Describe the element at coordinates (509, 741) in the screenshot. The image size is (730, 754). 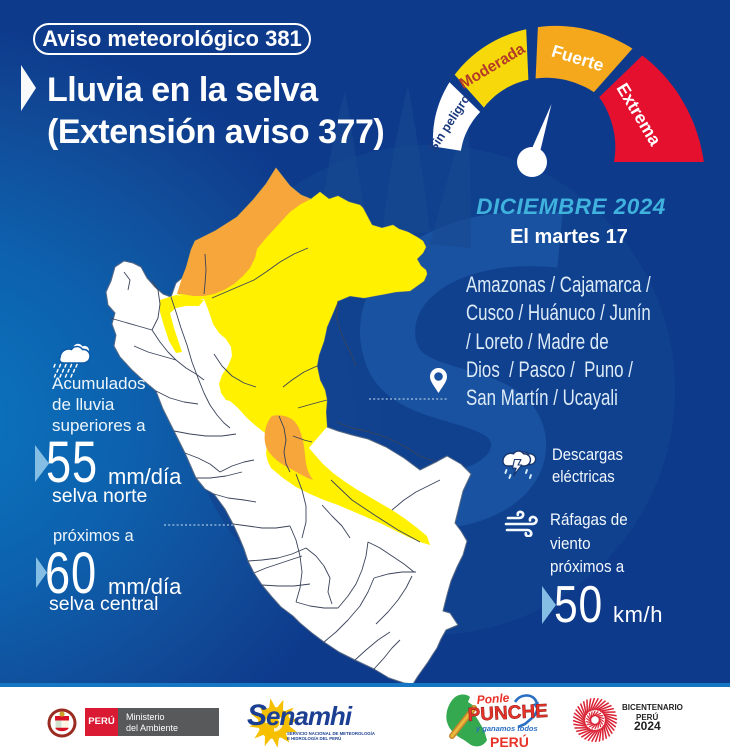
I see `svg-text: PERÚ` at that location.